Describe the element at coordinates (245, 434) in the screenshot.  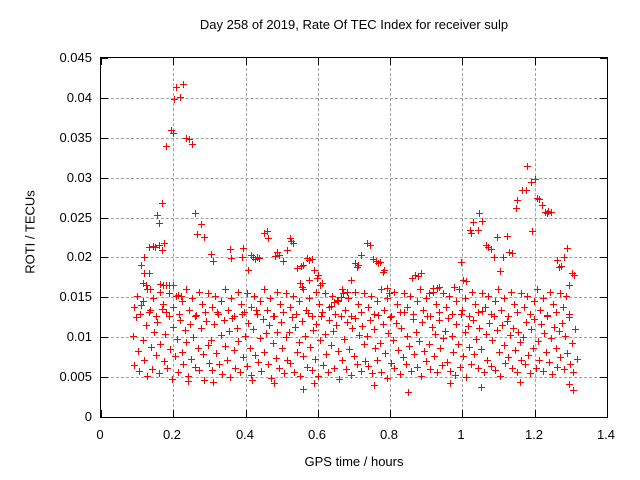
I see `x-tick-label: 0.4` at that location.